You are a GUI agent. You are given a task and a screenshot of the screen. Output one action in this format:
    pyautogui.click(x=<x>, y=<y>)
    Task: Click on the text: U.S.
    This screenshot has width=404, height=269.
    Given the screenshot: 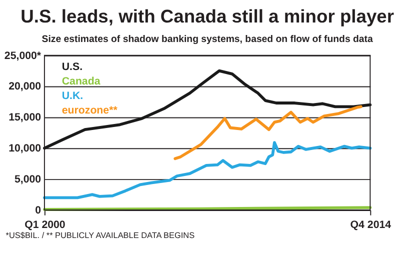 What is the action you would take?
    pyautogui.click(x=72, y=66)
    